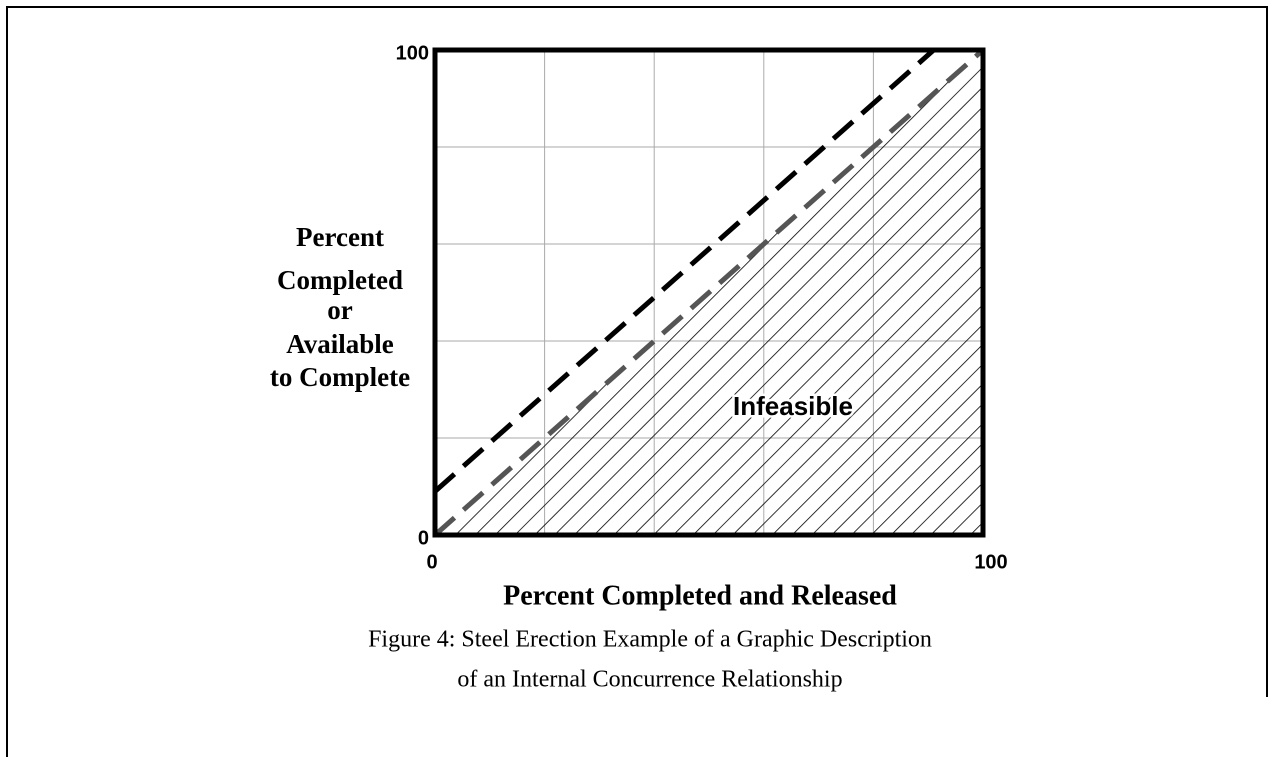 This screenshot has height=757, width=1274. Describe the element at coordinates (793, 406) in the screenshot. I see `annotation: Infeasible` at that location.